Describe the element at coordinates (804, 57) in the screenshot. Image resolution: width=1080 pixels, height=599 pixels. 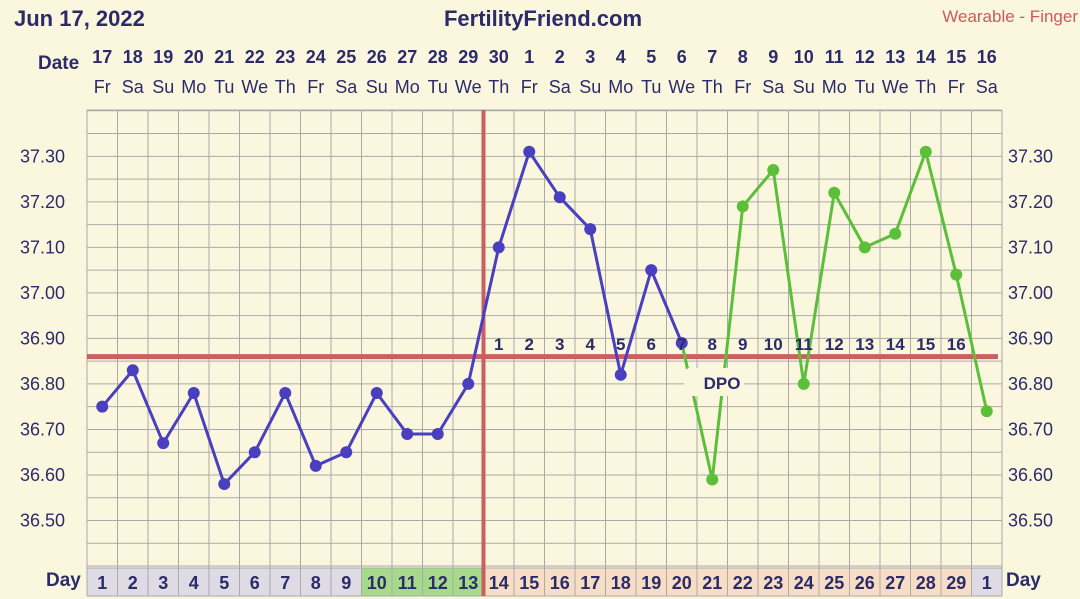
I see `date-number: 10` at that location.